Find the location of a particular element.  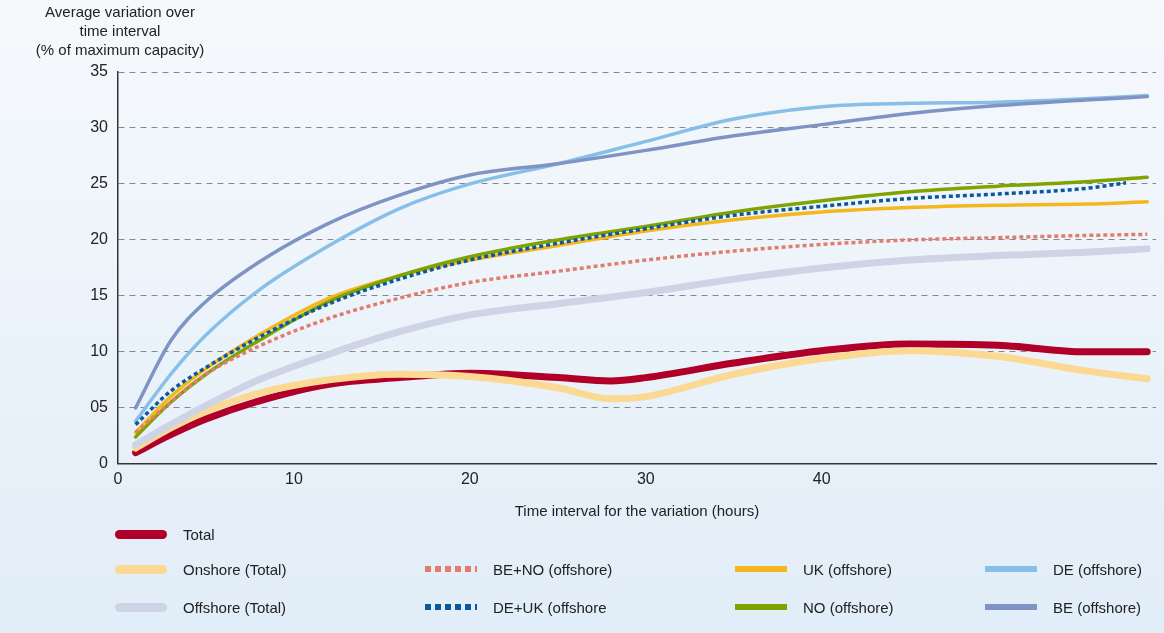

legend-label: UK (offshore) is located at coordinates (847, 569).